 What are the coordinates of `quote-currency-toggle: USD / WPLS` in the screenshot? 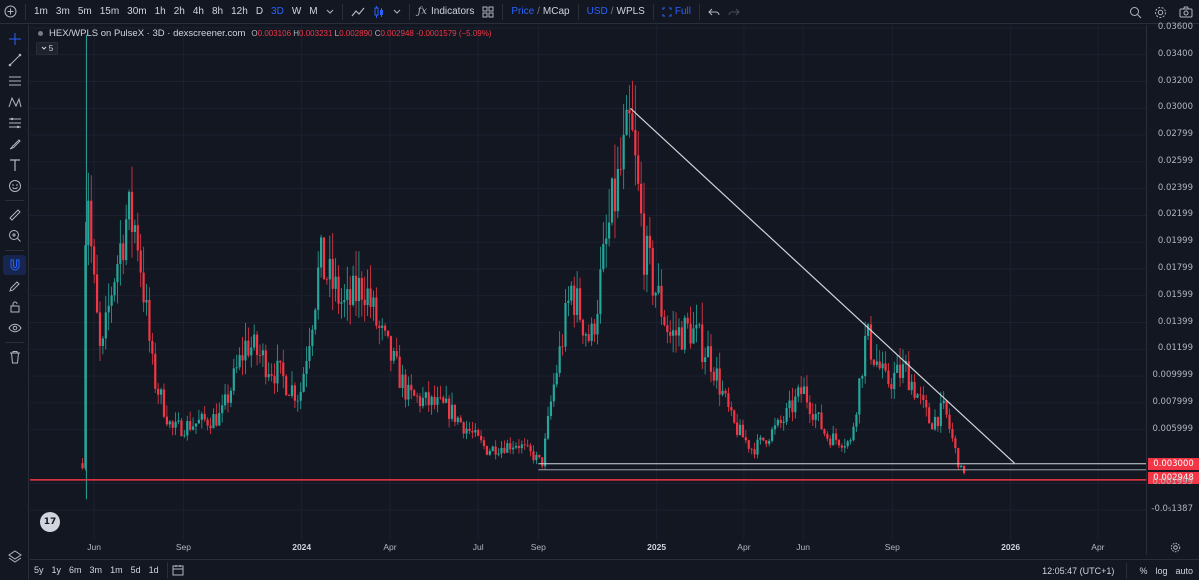 It's located at (616, 12).